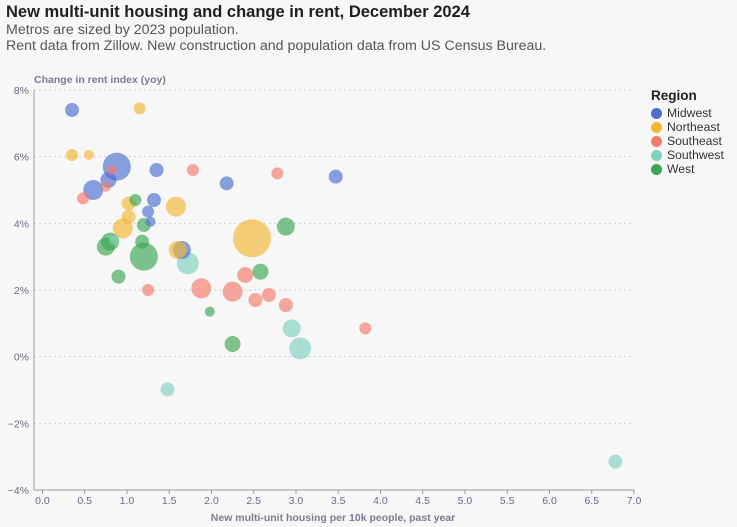  I want to click on x-tick-label: 6.5, so click(591, 501).